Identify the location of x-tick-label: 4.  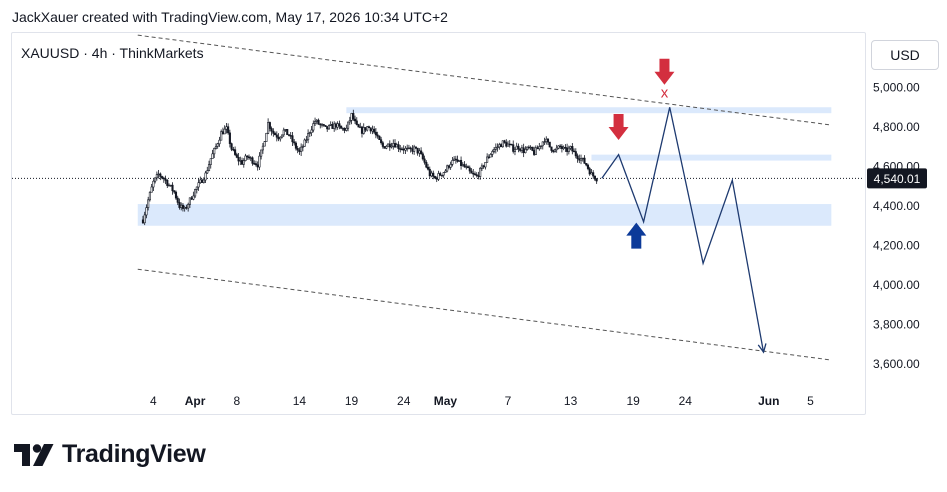
(153, 401).